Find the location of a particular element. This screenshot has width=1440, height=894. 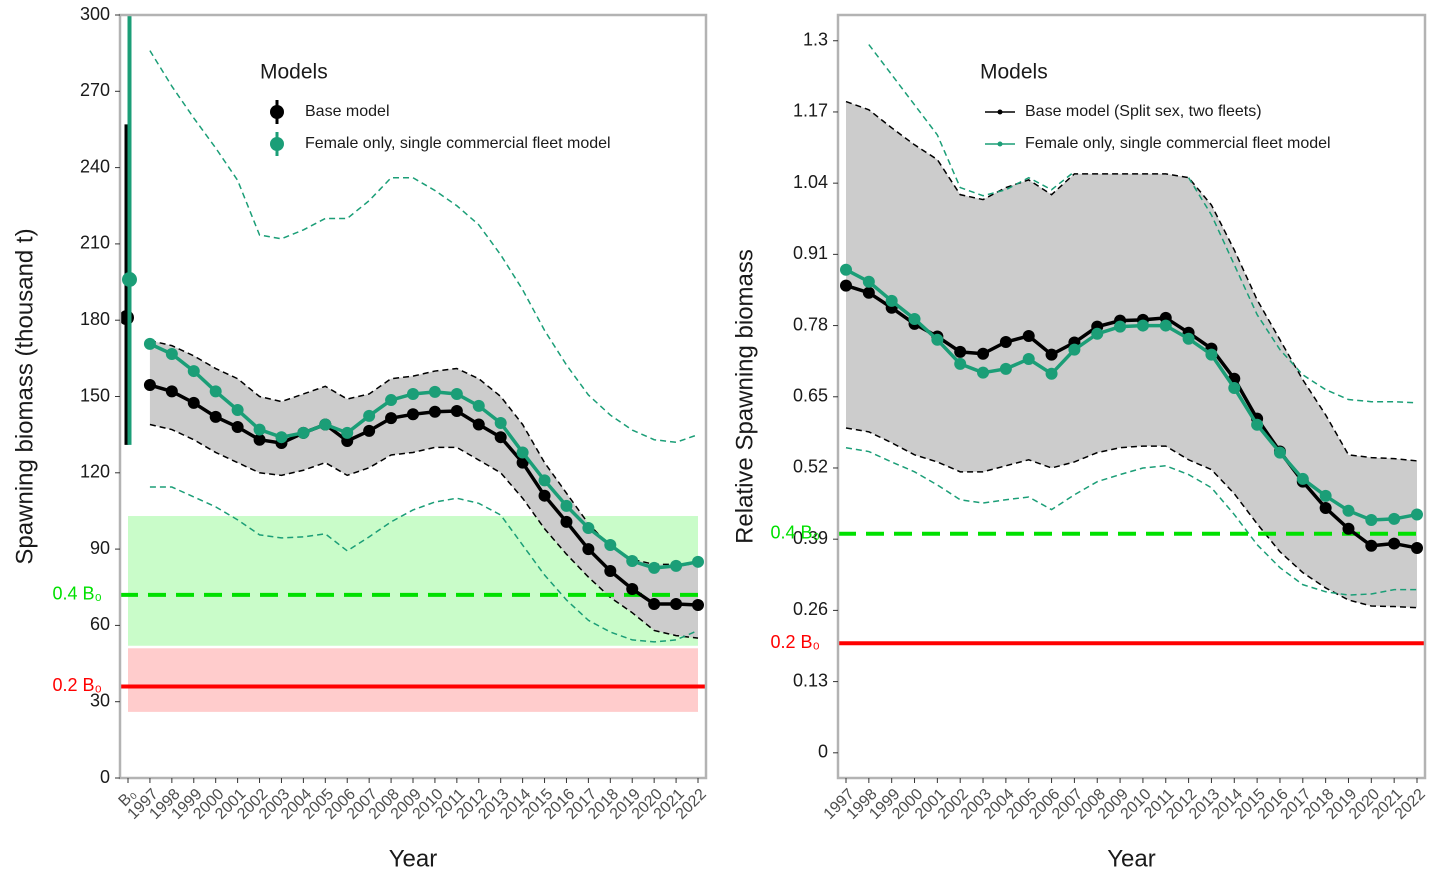

y-tick-label: 120 is located at coordinates (95, 472).